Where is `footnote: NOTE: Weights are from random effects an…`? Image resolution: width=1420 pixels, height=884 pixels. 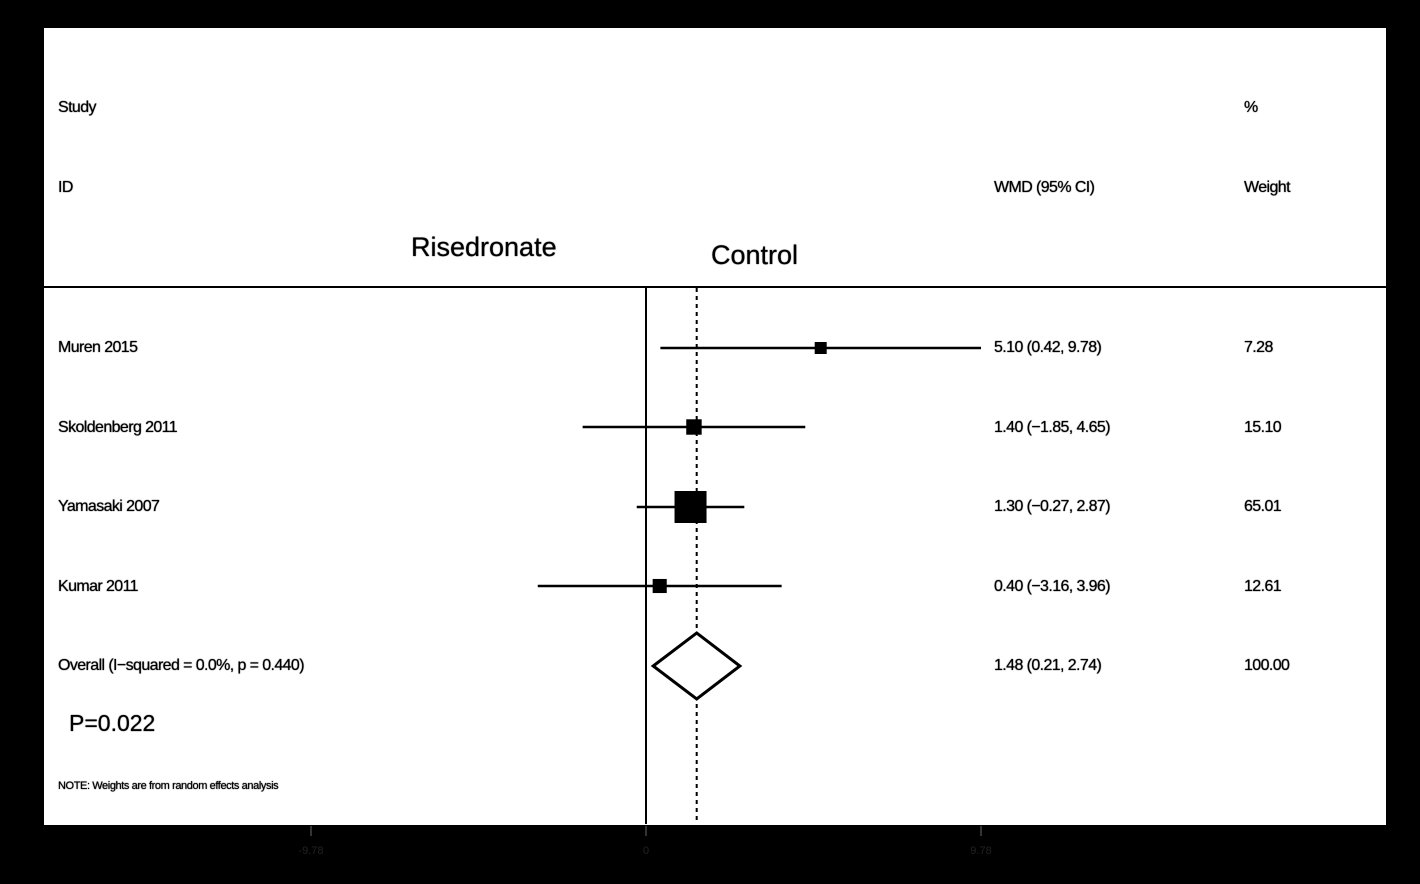 footnote: NOTE: Weights are from random effects an… is located at coordinates (168, 786).